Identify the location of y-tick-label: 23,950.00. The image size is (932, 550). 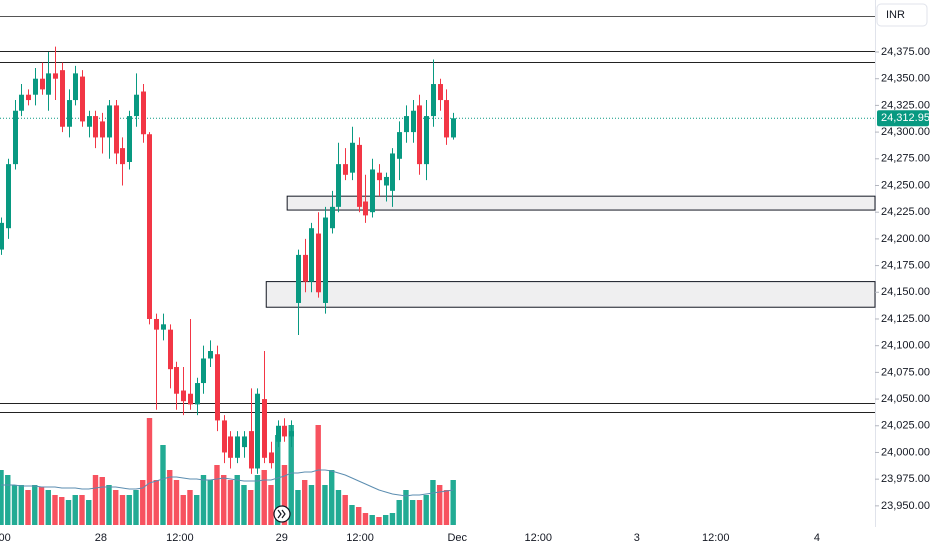
(905, 506).